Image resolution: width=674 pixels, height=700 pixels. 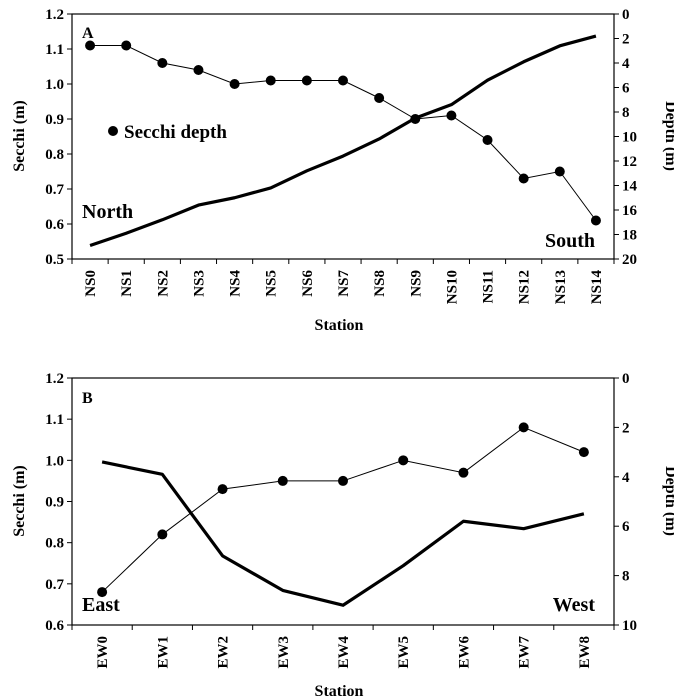 What do you see at coordinates (629, 260) in the screenshot?
I see `panel-a-y2-tick-label: 20` at bounding box center [629, 260].